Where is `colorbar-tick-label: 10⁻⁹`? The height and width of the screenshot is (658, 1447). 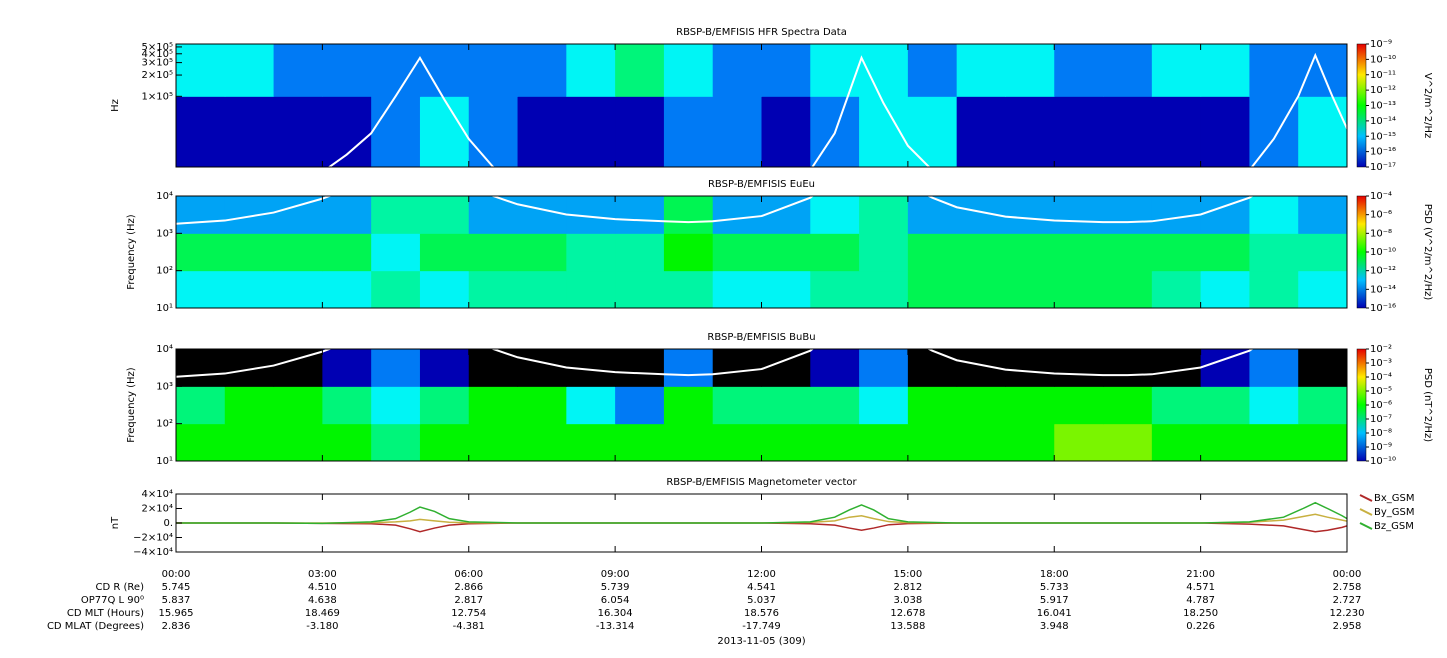 colorbar-tick-label: 10⁻⁹ is located at coordinates (1381, 447).